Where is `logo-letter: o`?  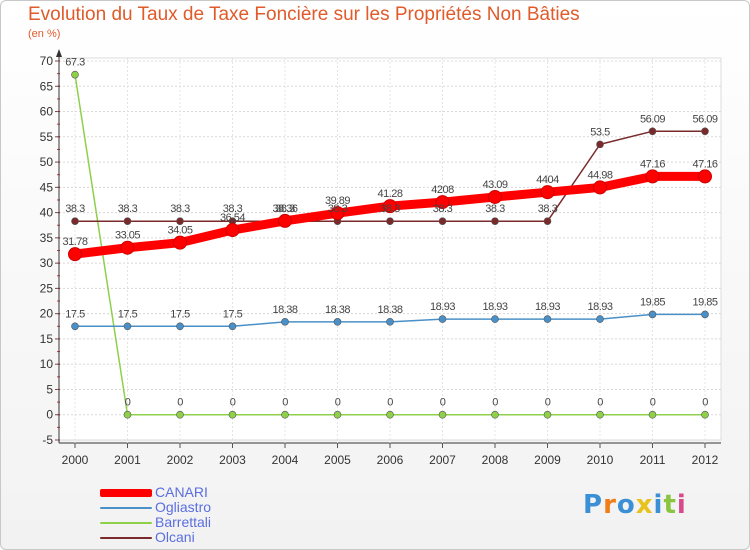
logo-letter: o is located at coordinates (626, 505).